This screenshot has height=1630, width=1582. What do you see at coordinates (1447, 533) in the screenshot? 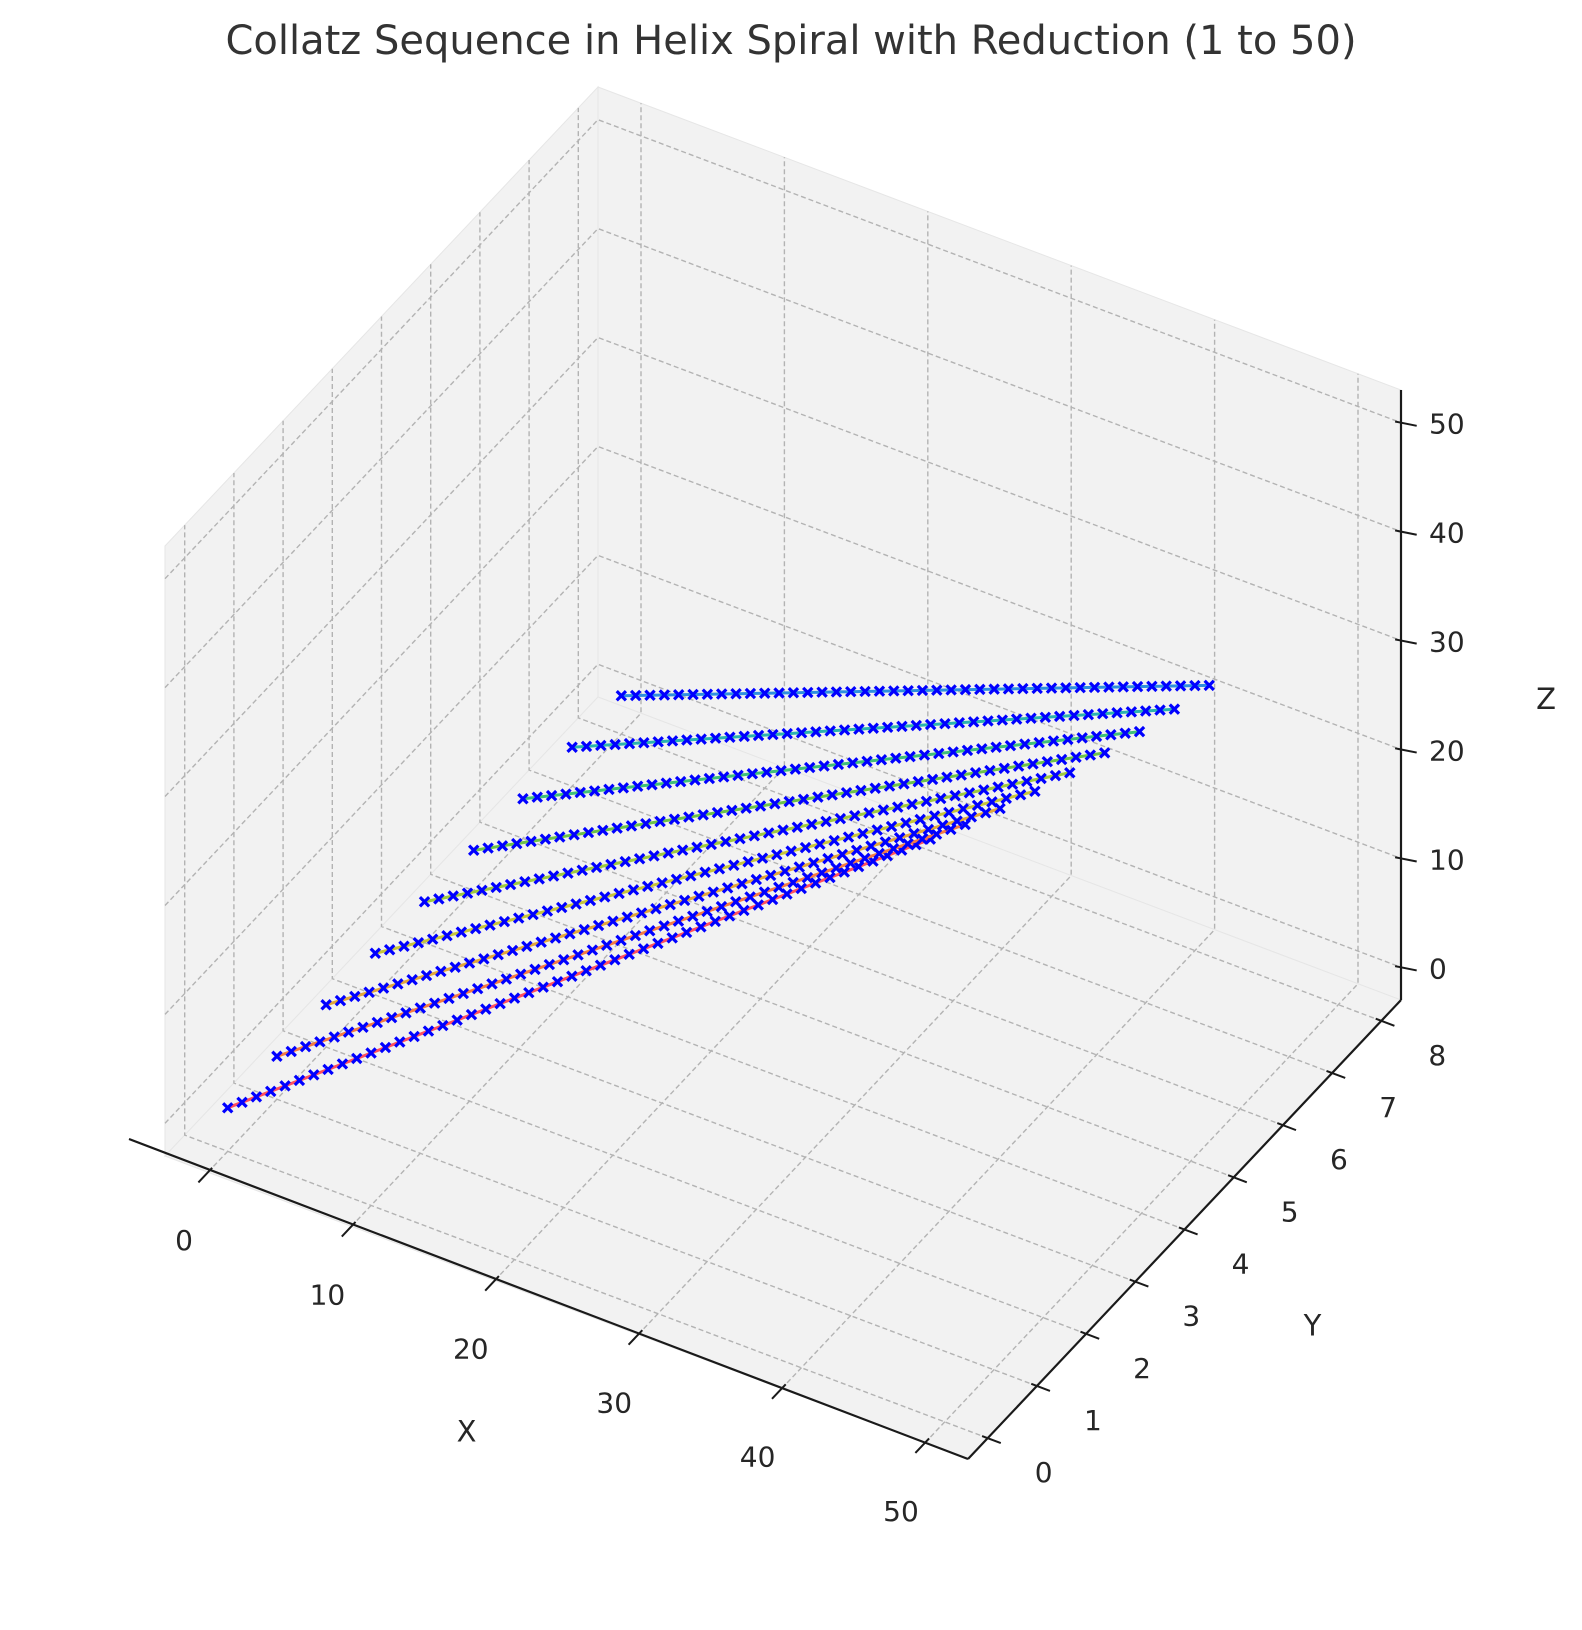
I see `z-tick-label: 40` at bounding box center [1447, 533].